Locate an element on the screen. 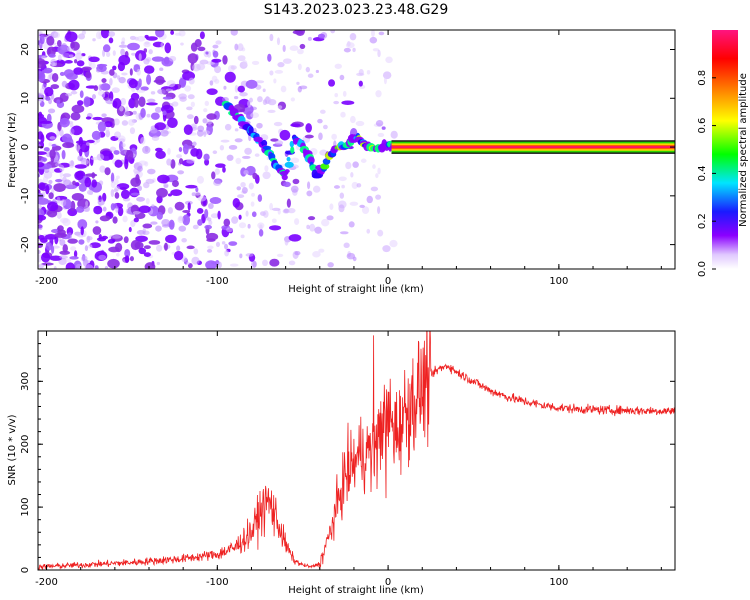  figure-title: S143.2023.023.23.48.G29 is located at coordinates (356, 10).